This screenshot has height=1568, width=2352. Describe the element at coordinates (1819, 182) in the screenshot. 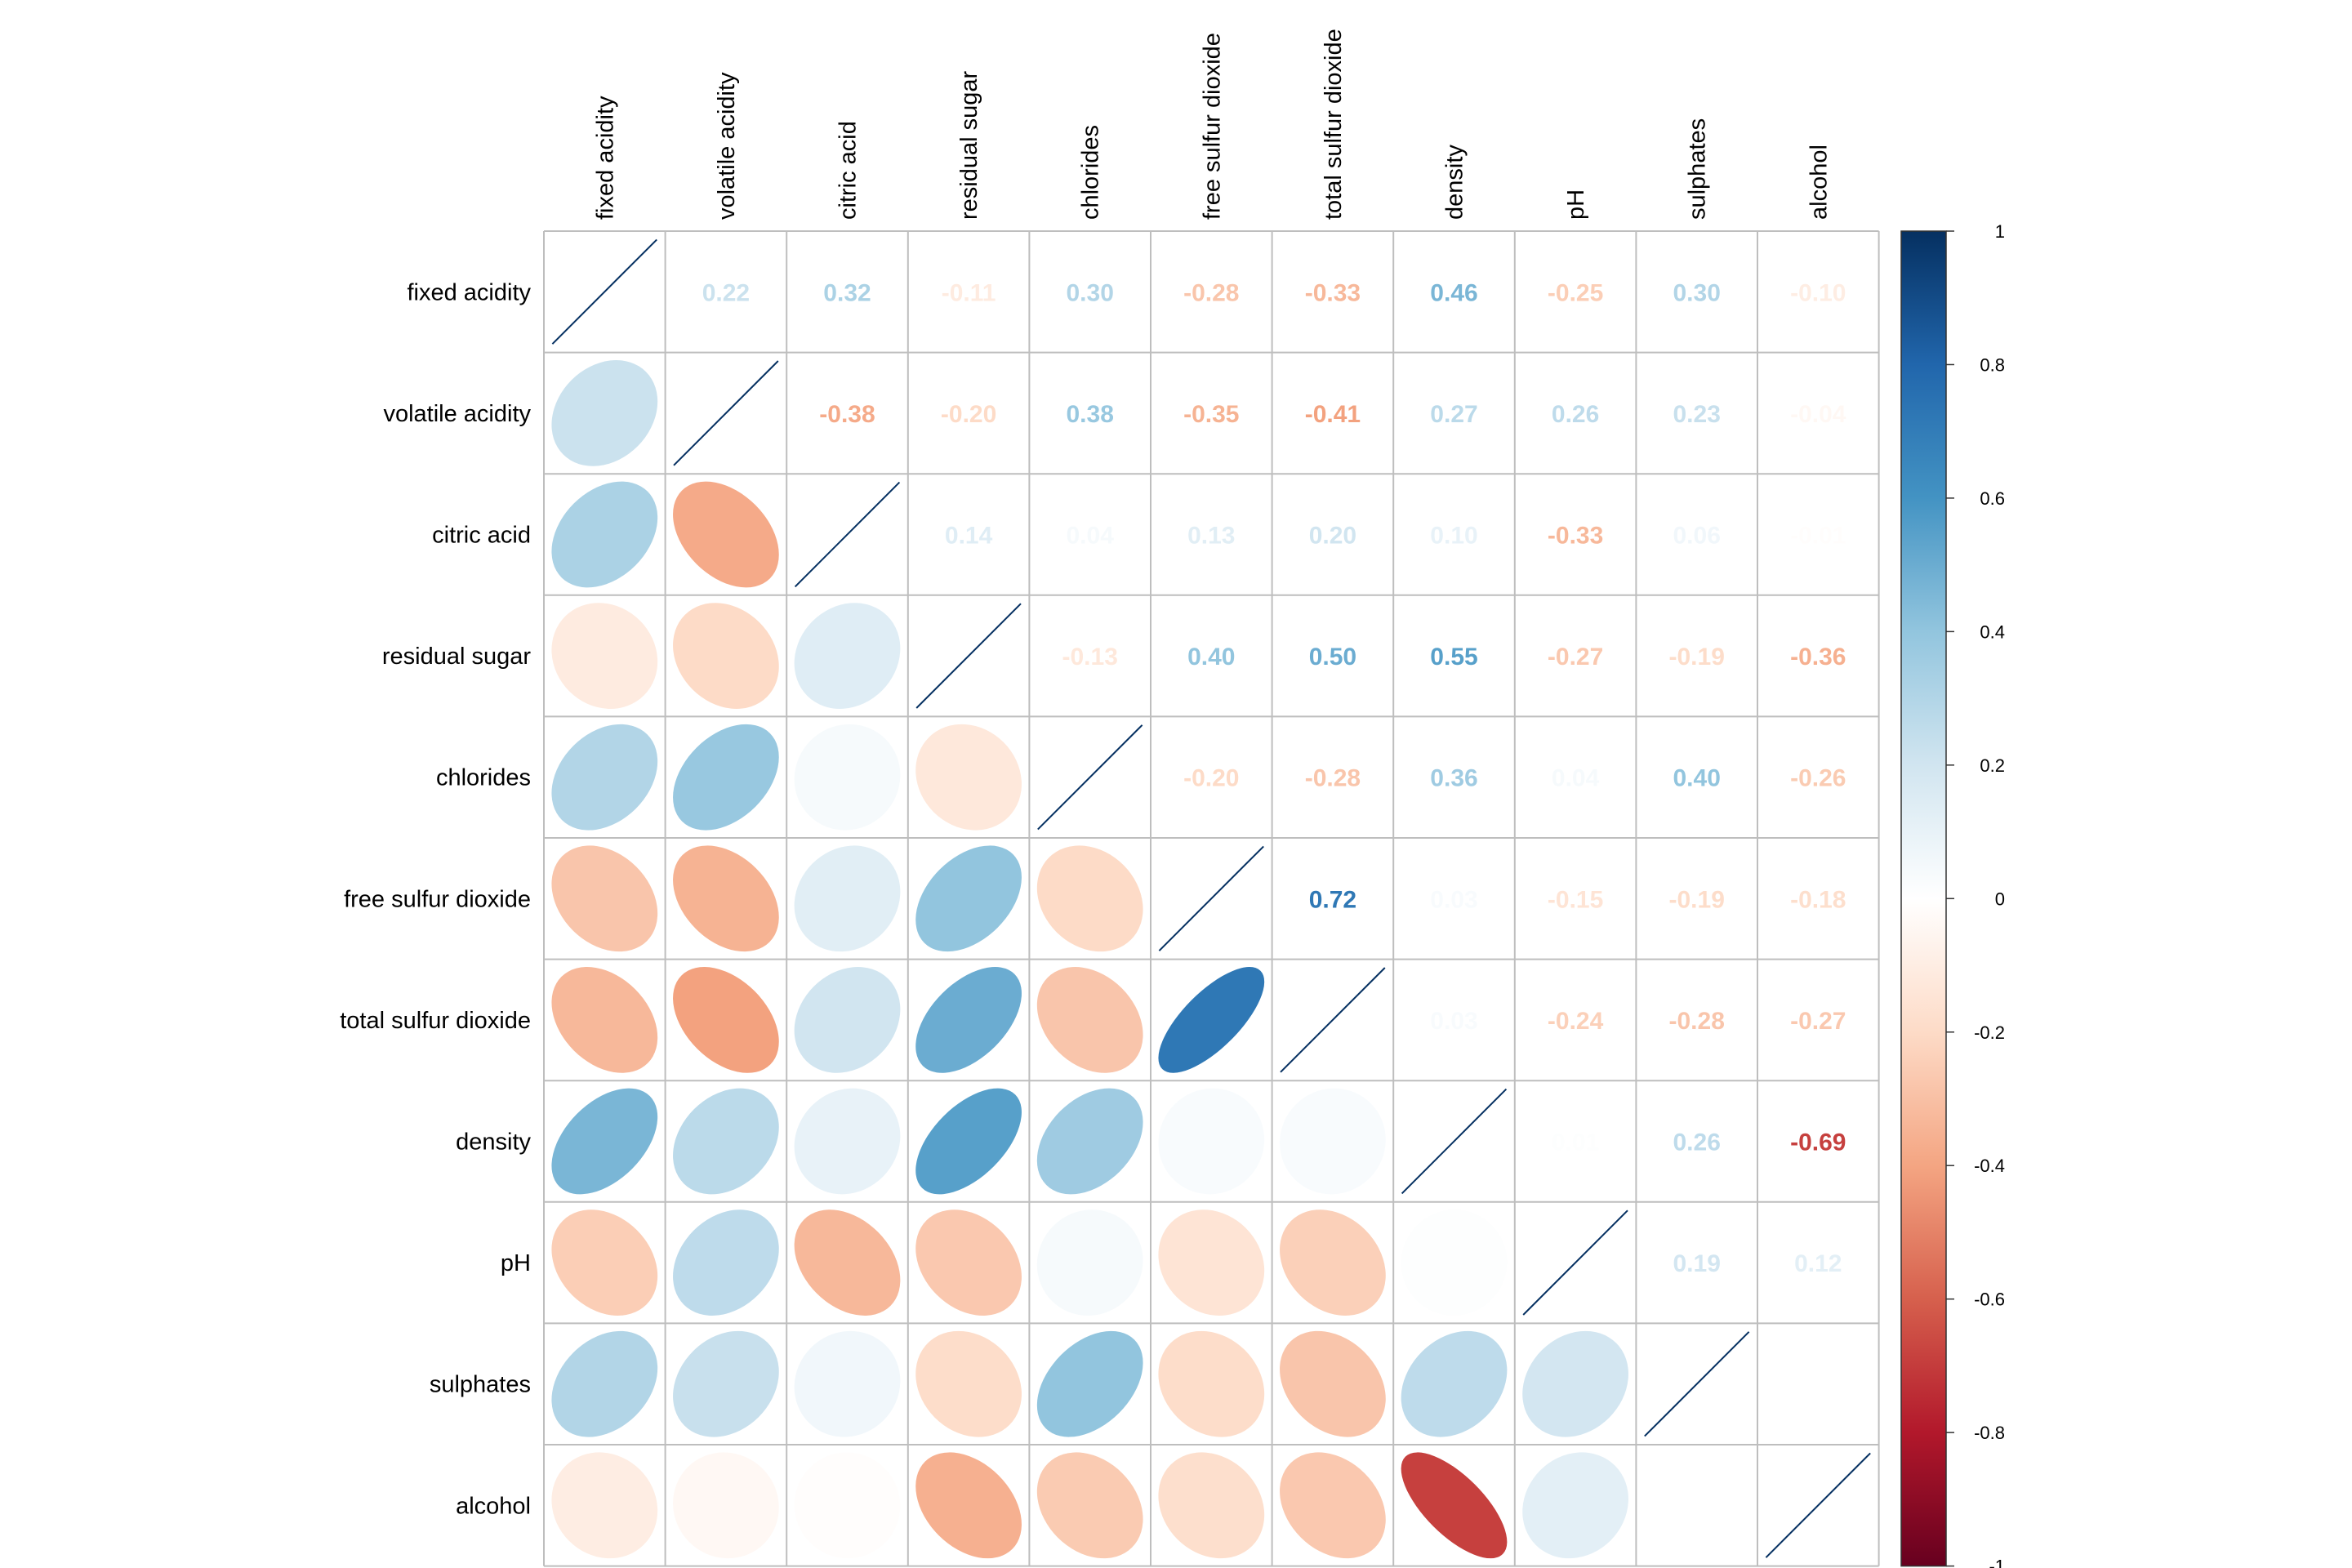

I see `column-label: alcohol` at that location.